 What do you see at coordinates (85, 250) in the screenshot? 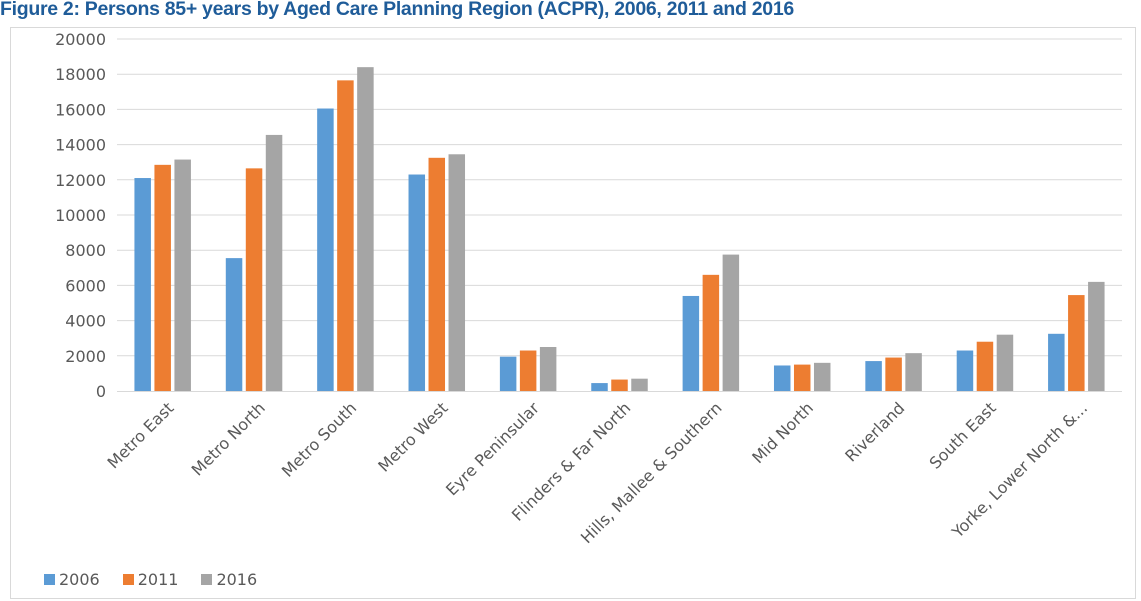
I see `y-tick-label: 8000` at bounding box center [85, 250].